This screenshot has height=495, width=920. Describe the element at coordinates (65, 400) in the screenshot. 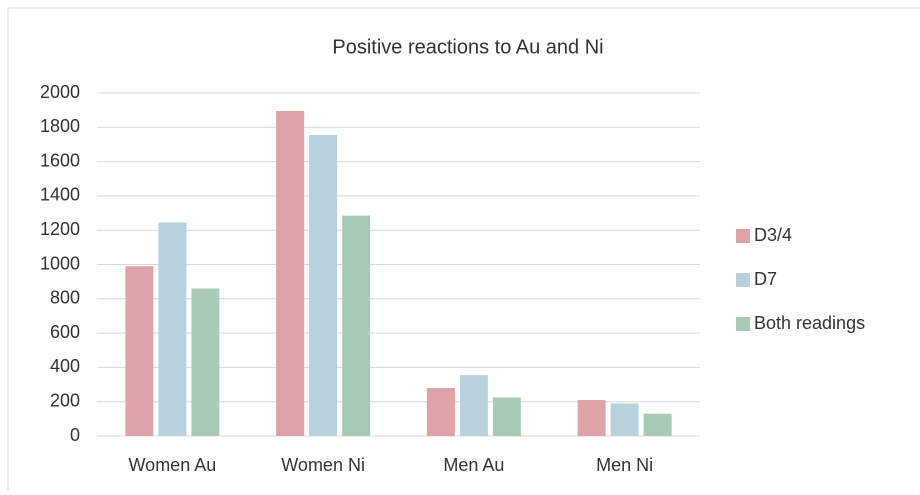

I see `y-tick-label: 200` at that location.